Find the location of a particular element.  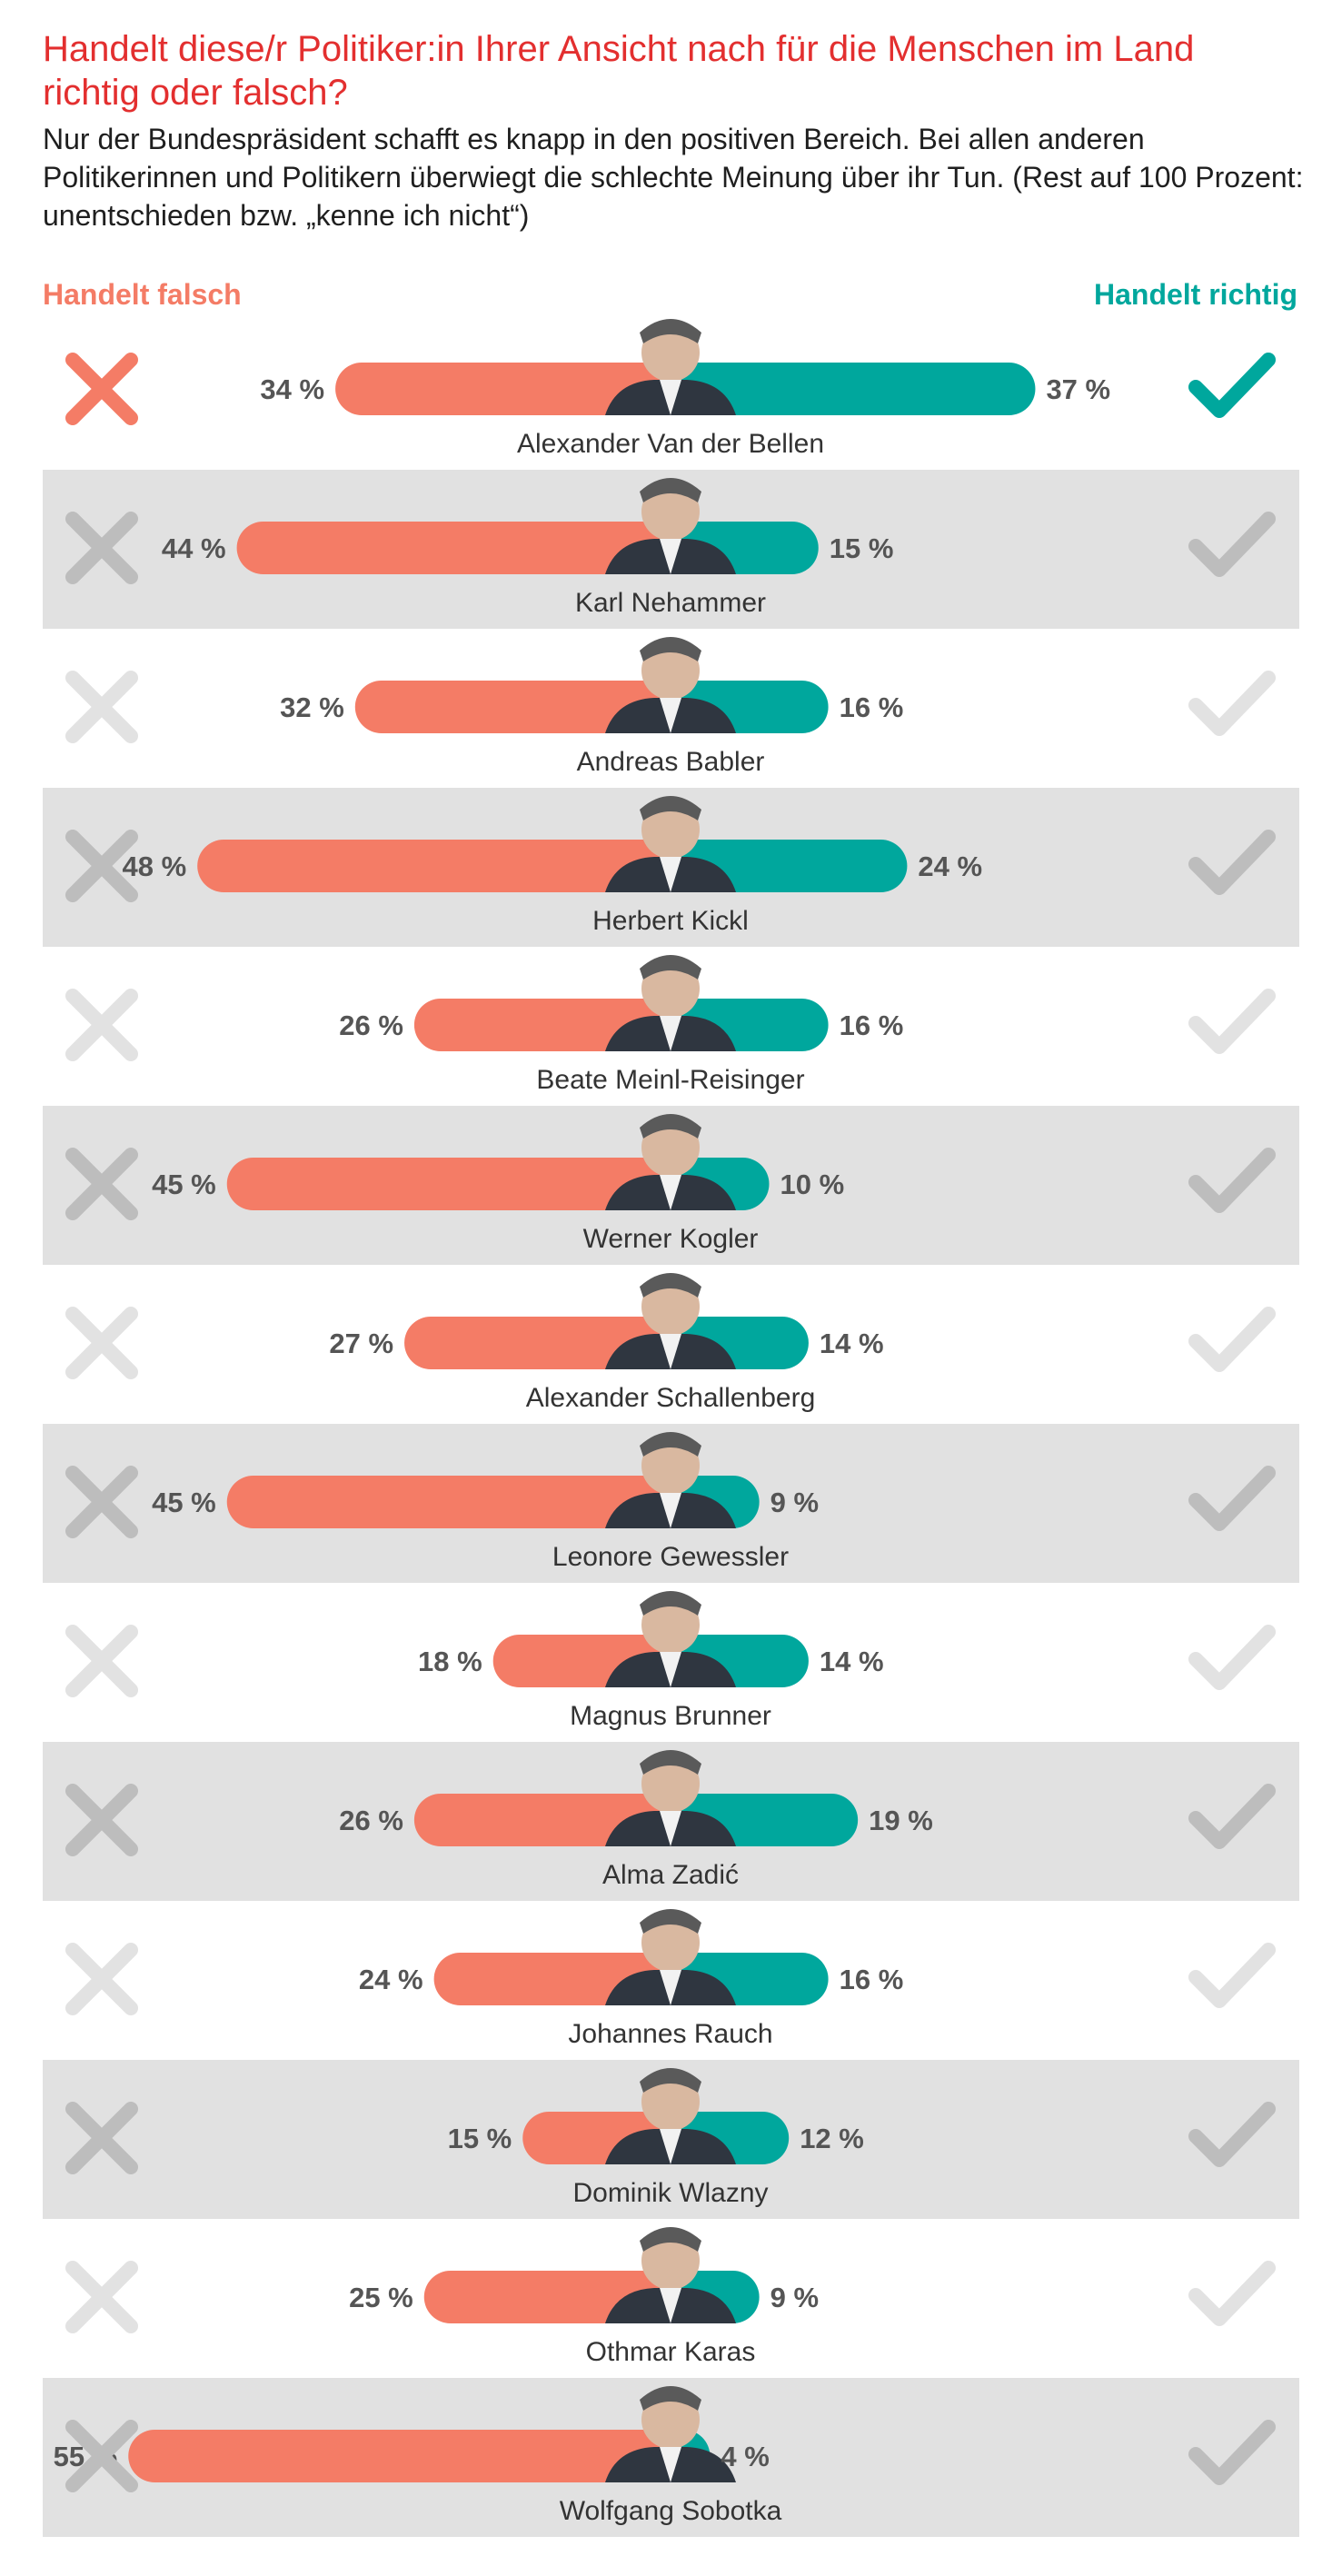

value-label-falsch: 27 % is located at coordinates (361, 1343).